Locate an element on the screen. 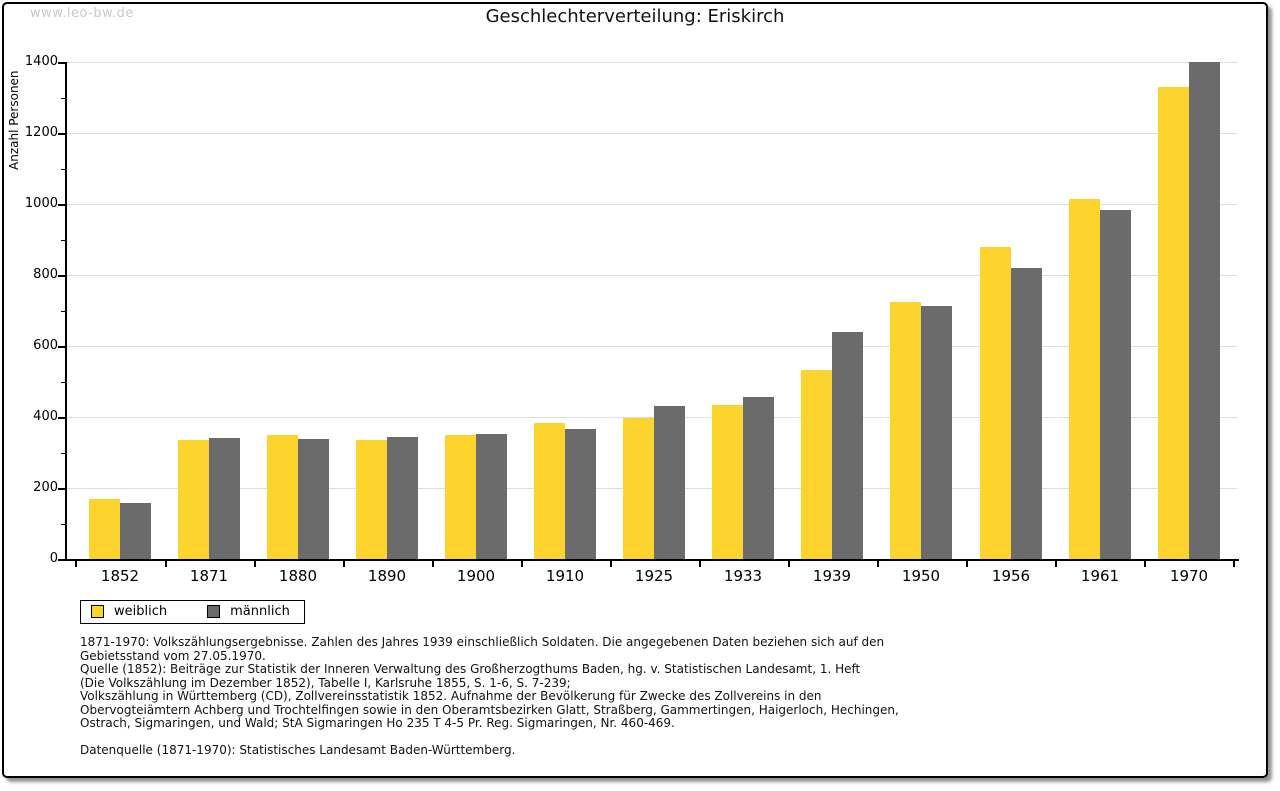  watermark: www.leo-bw.de is located at coordinates (82, 13).